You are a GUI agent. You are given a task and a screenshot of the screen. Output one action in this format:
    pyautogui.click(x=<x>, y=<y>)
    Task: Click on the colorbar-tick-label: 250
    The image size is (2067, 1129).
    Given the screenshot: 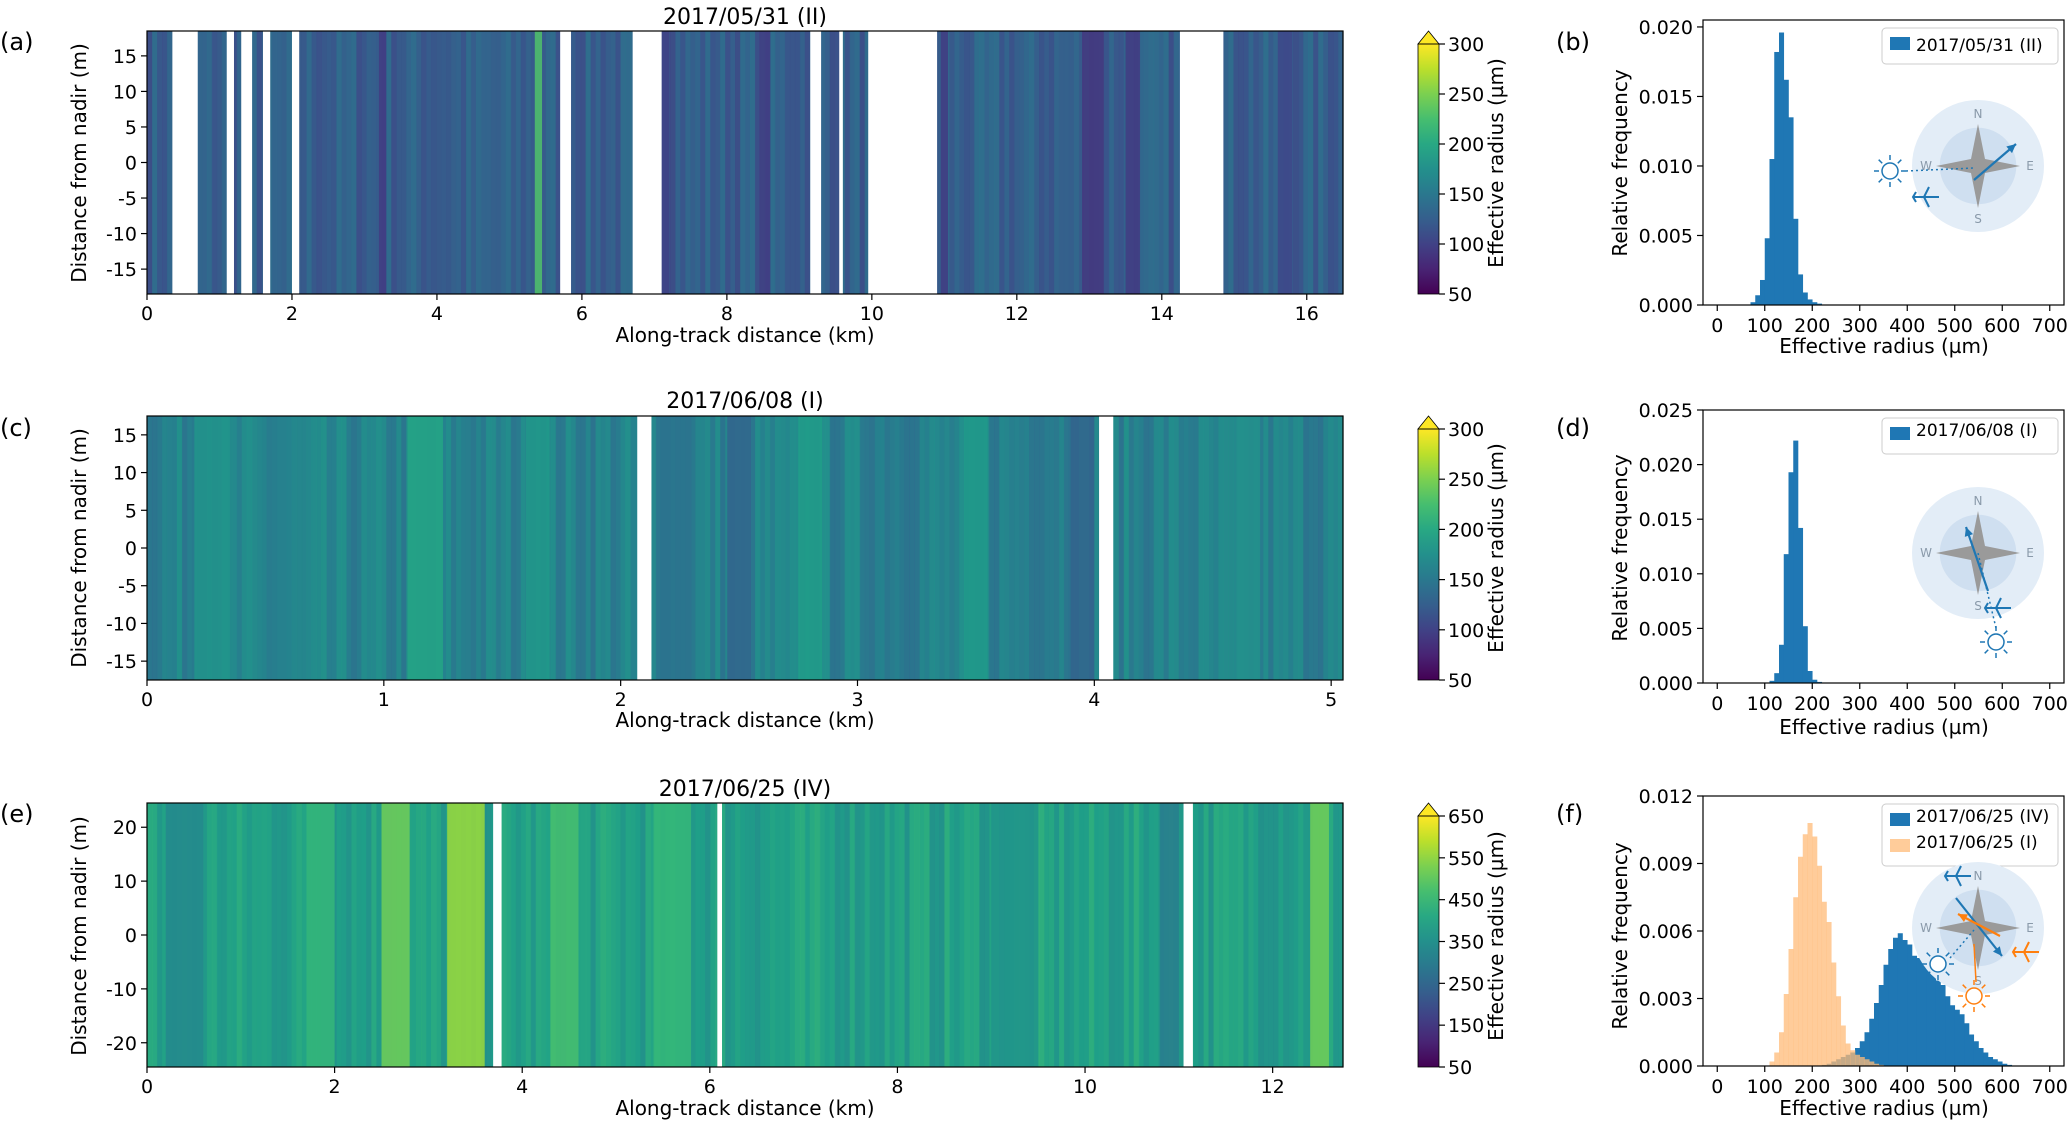 What is the action you would take?
    pyautogui.click(x=1466, y=95)
    